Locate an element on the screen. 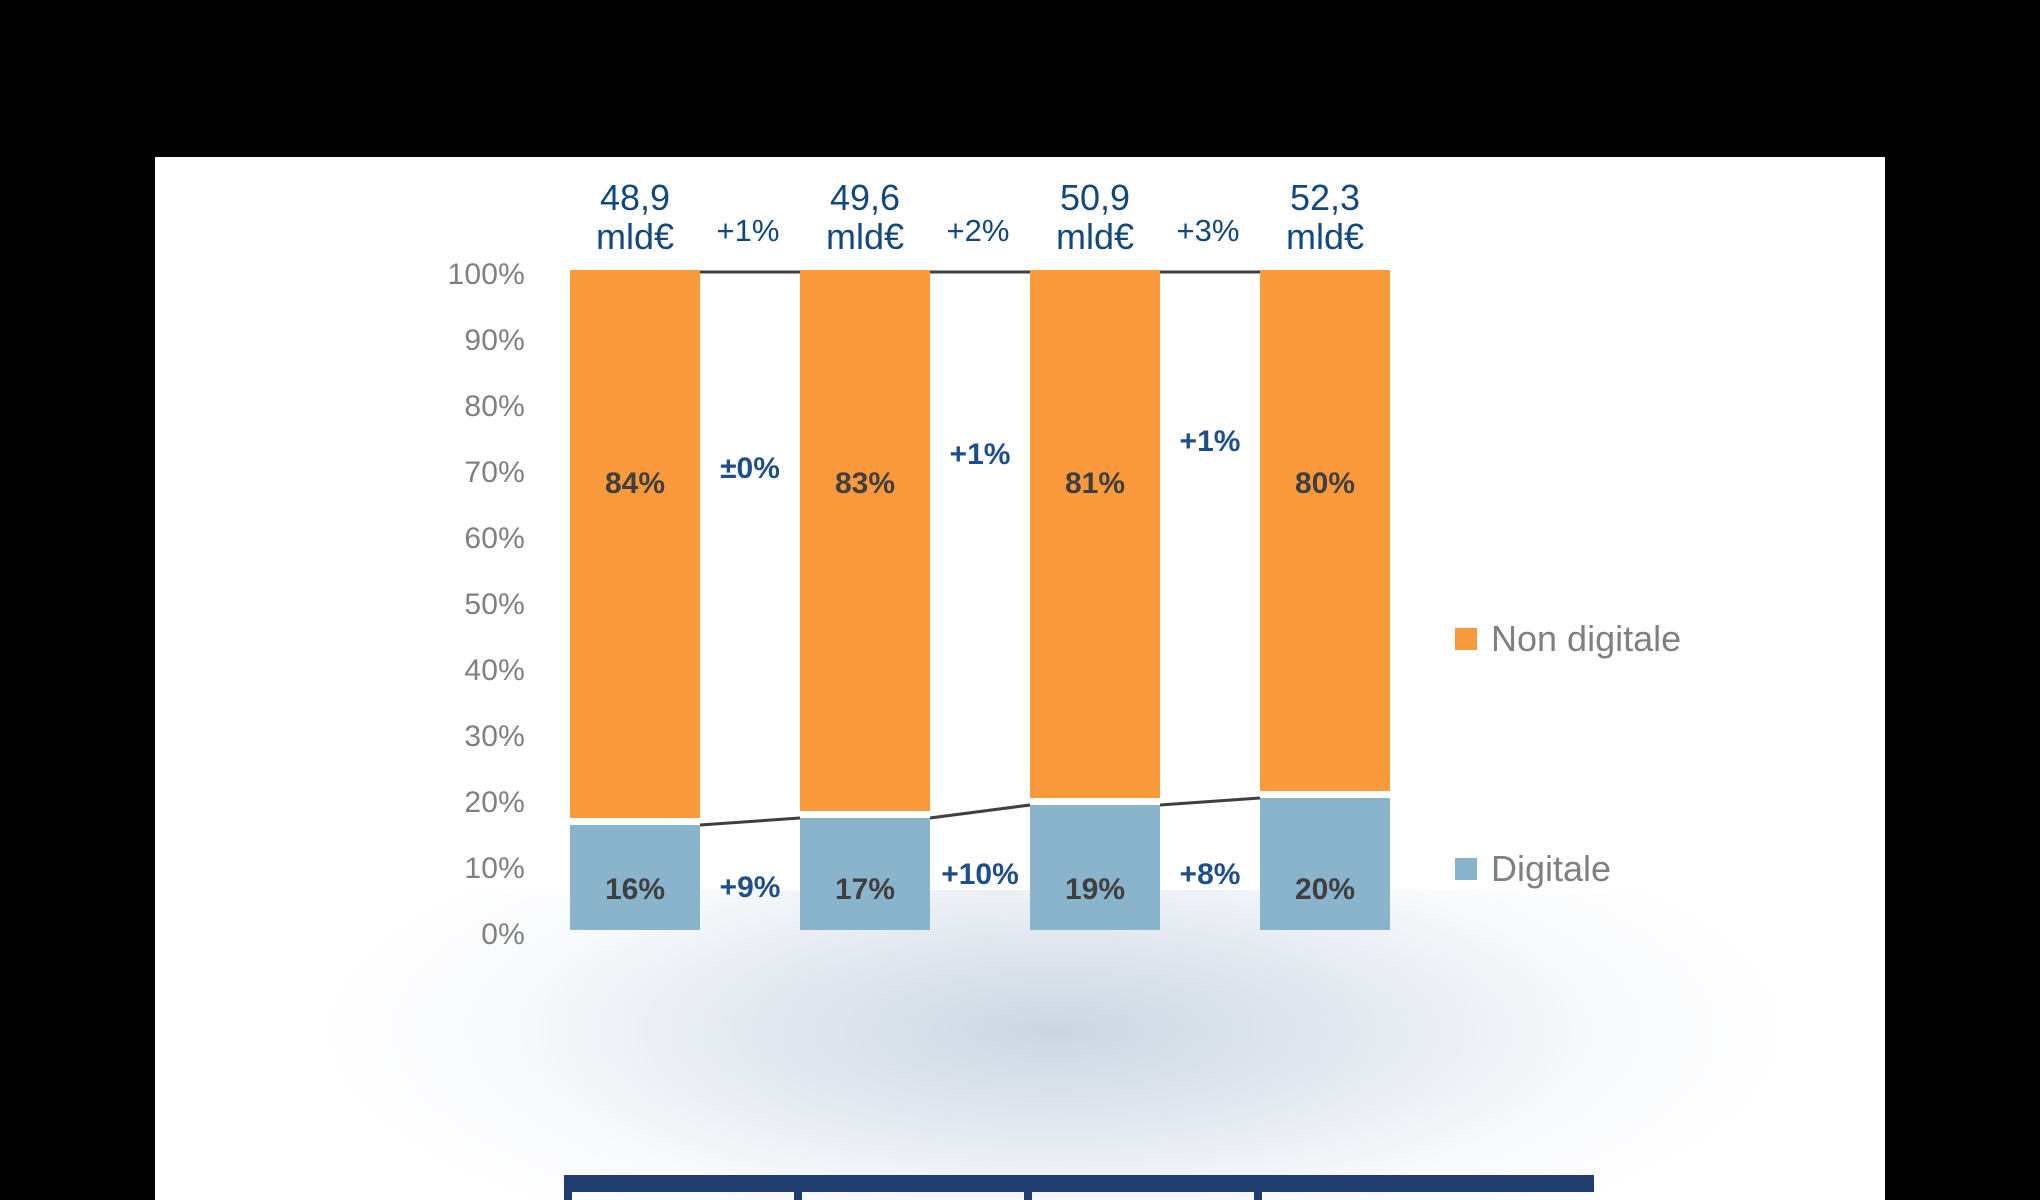  total-value-2016: 52,3 is located at coordinates (1325, 197).